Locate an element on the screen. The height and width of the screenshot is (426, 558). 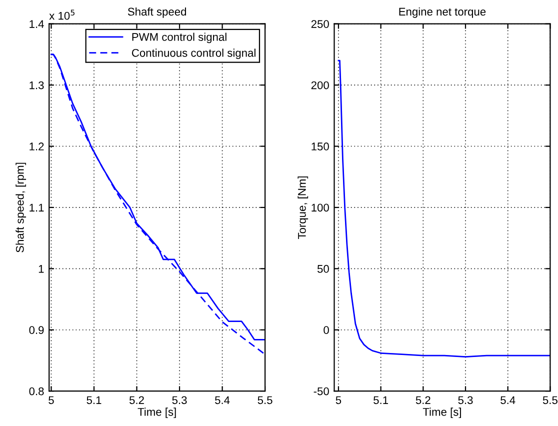
chart-title: Engine net torque is located at coordinates (442, 12).